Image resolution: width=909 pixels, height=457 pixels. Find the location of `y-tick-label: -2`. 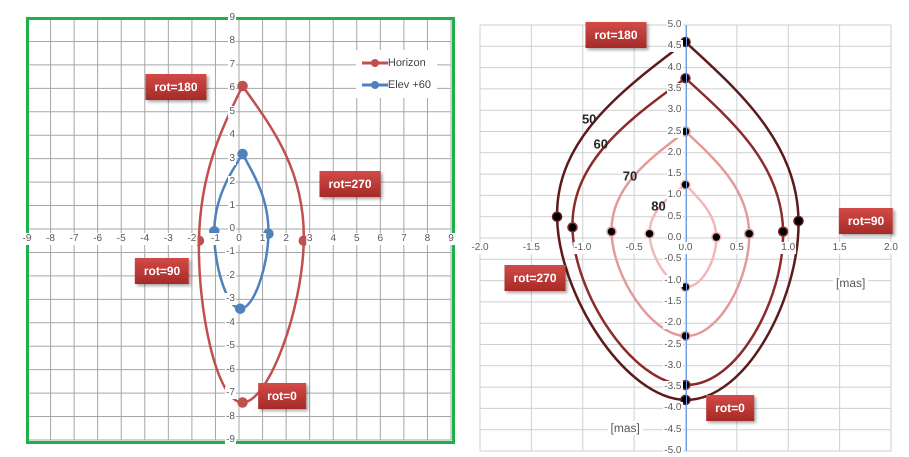

y-tick-label: -2 is located at coordinates (230, 276).